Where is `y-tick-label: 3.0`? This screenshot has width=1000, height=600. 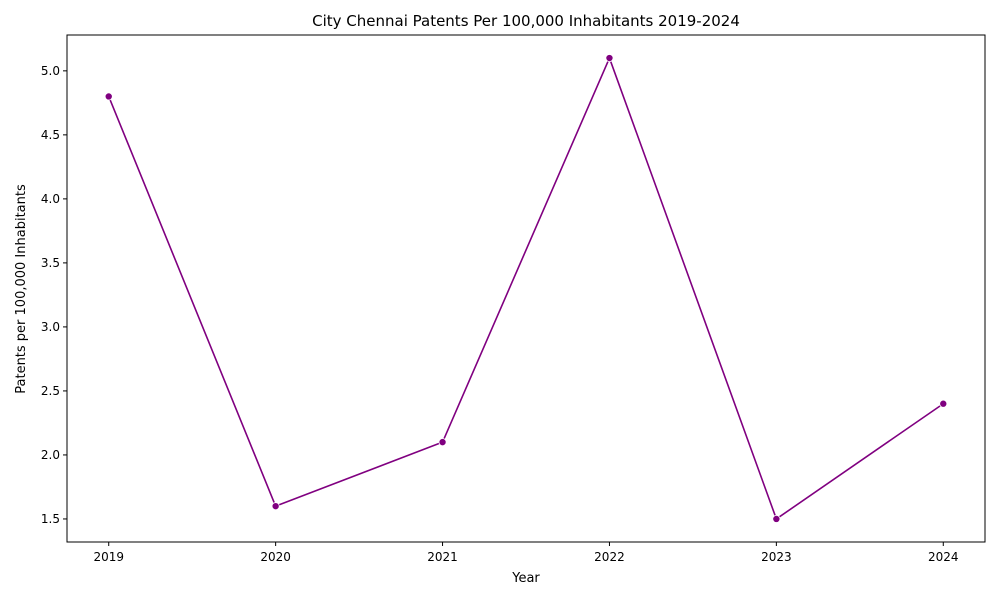
y-tick-label: 3.0 is located at coordinates (50, 327).